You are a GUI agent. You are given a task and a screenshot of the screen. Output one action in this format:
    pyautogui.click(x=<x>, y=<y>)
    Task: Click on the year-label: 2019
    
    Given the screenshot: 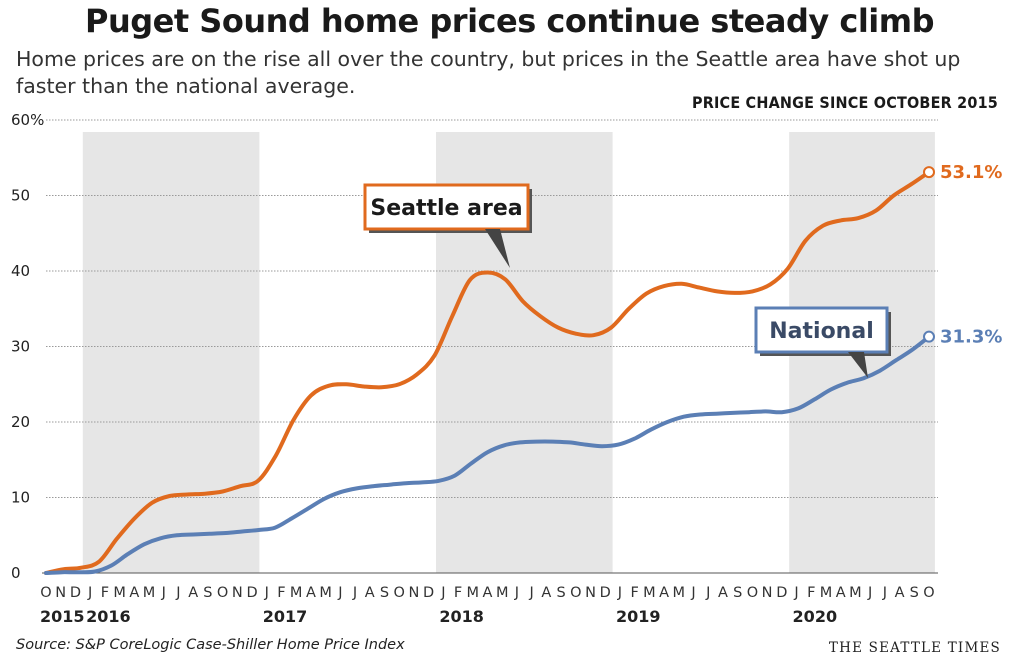 What is the action you would take?
    pyautogui.click(x=638, y=616)
    